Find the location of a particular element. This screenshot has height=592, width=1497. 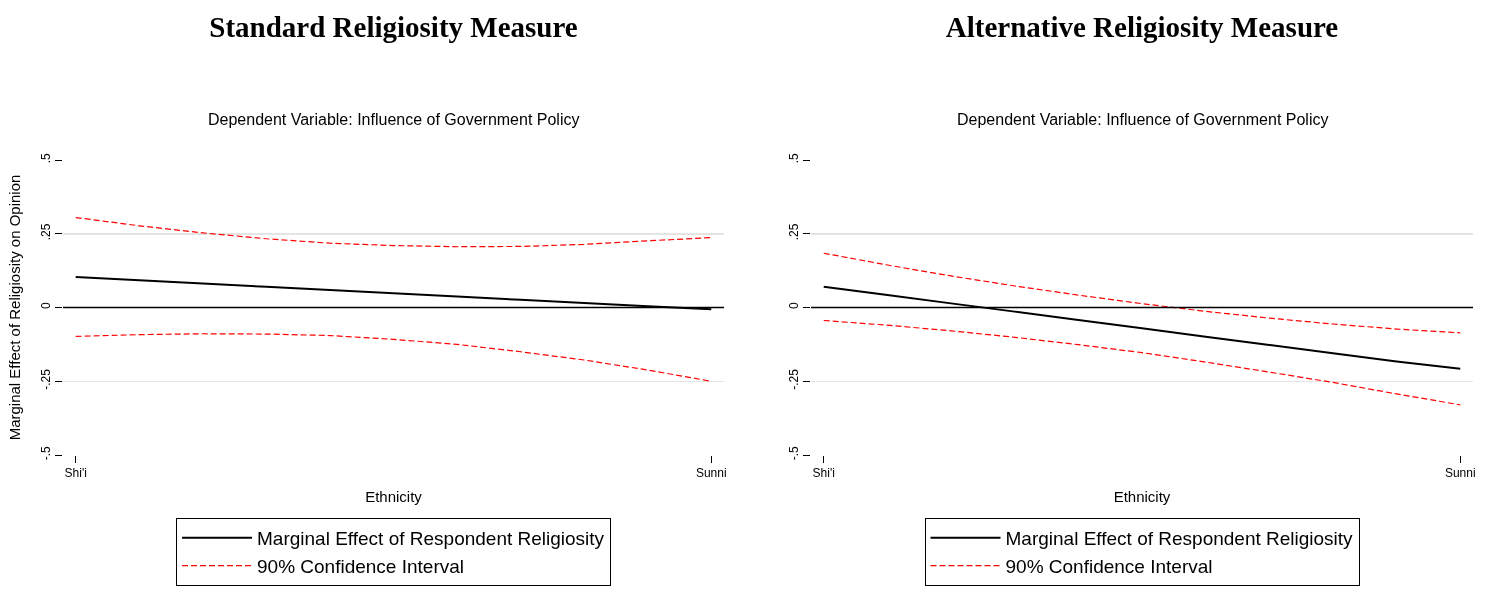

y-axis-title: Marginal Effect of Religiosity on Opinion is located at coordinates (15, 307).